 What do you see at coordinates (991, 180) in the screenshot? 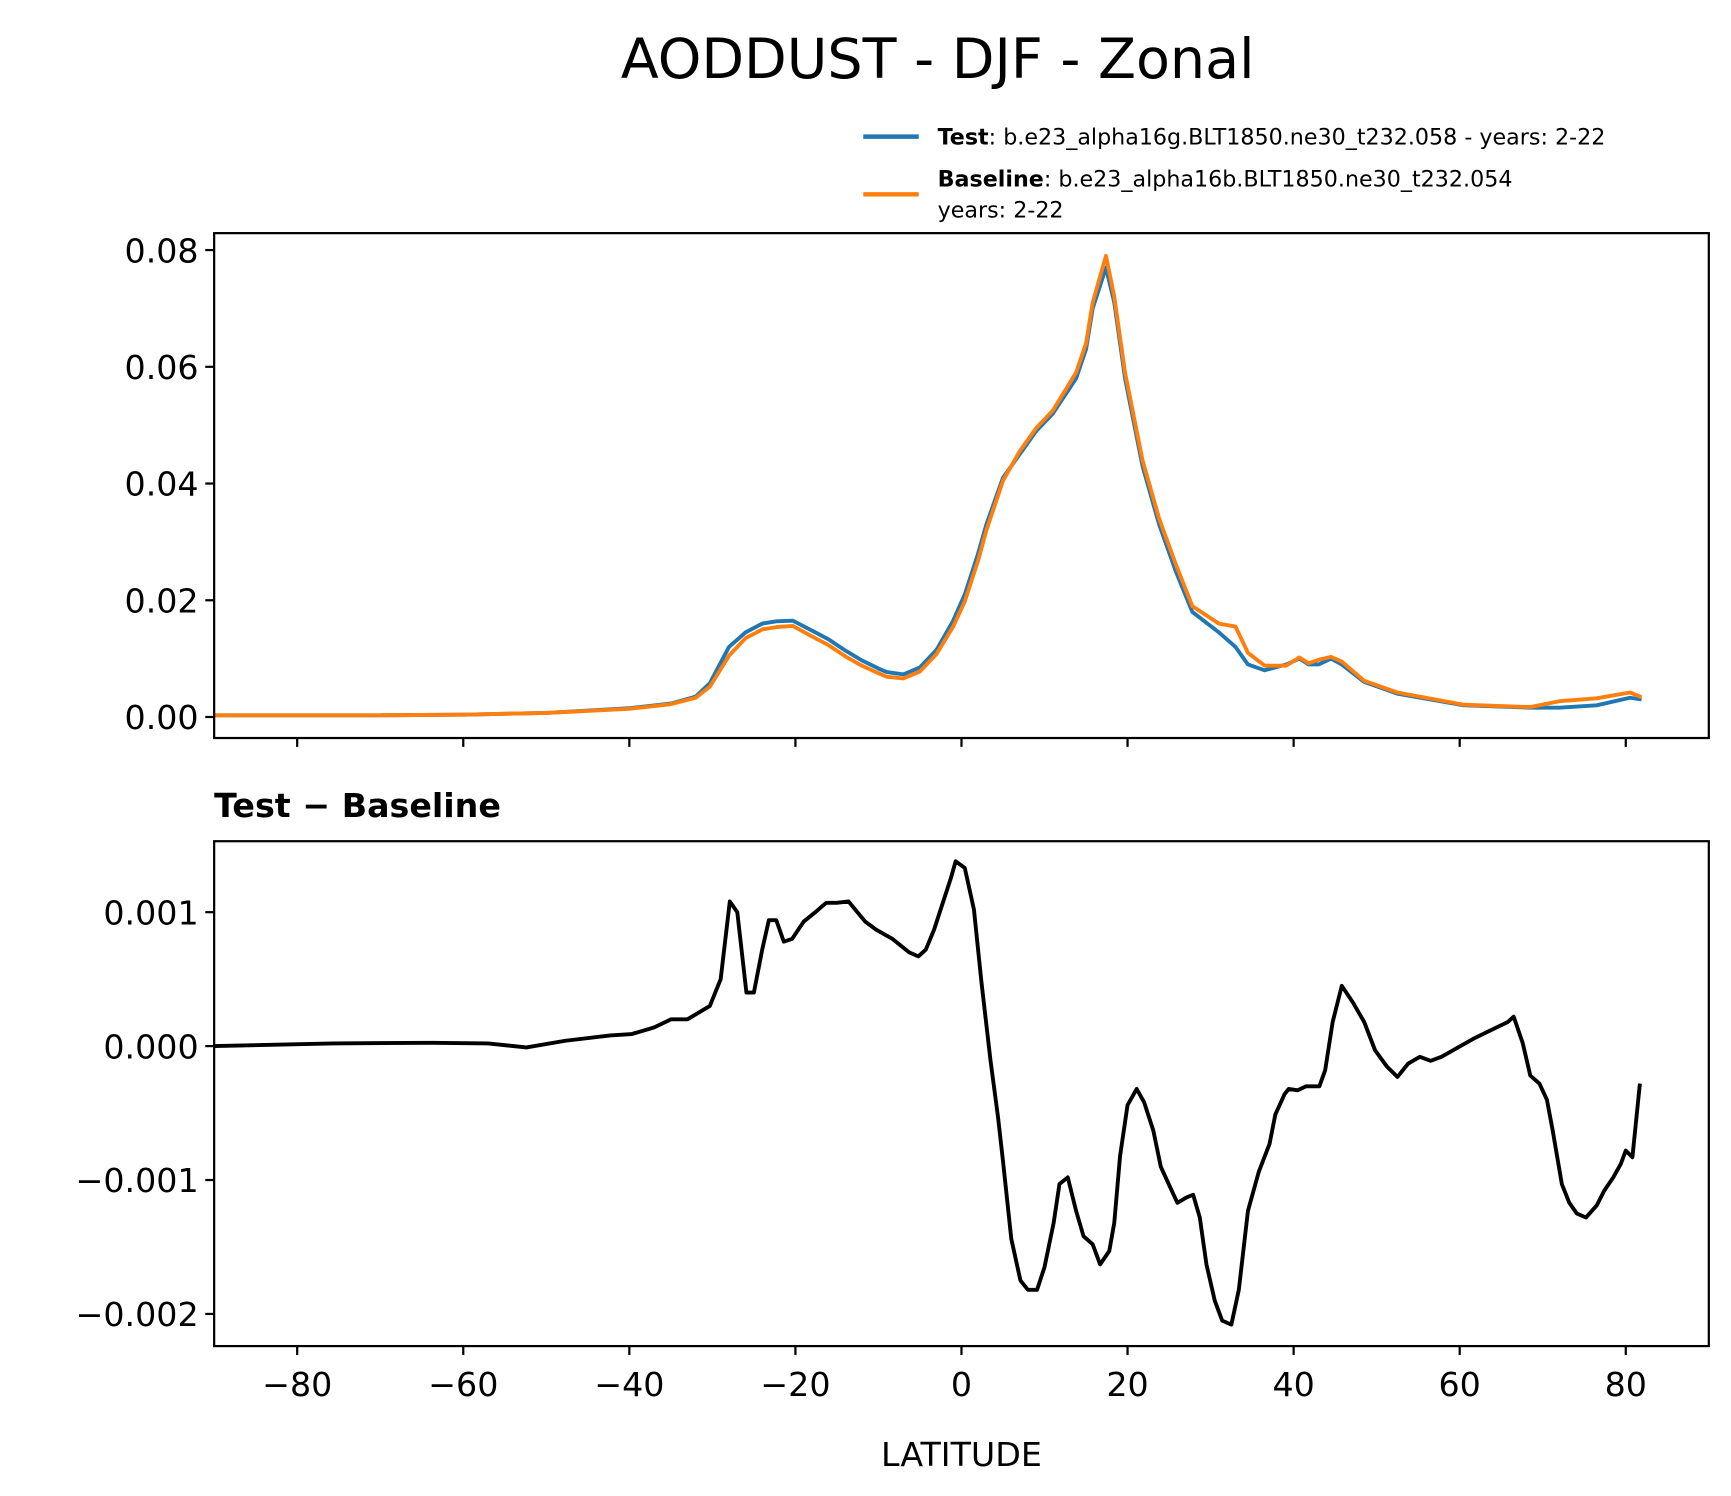
I see `legend-name: Baseline` at bounding box center [991, 180].